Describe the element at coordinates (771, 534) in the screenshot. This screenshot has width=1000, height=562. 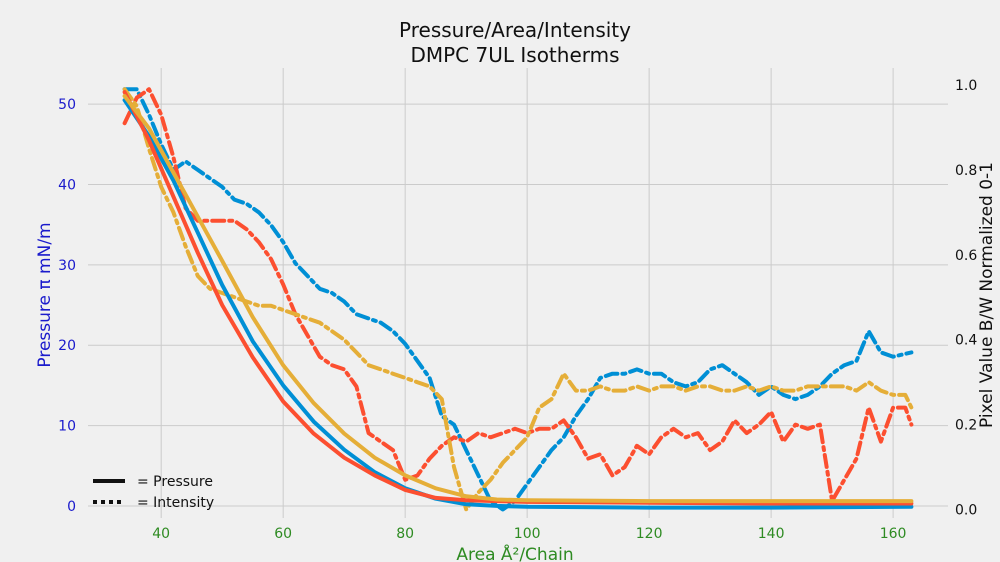
I see `x-tick-label: 140` at that location.